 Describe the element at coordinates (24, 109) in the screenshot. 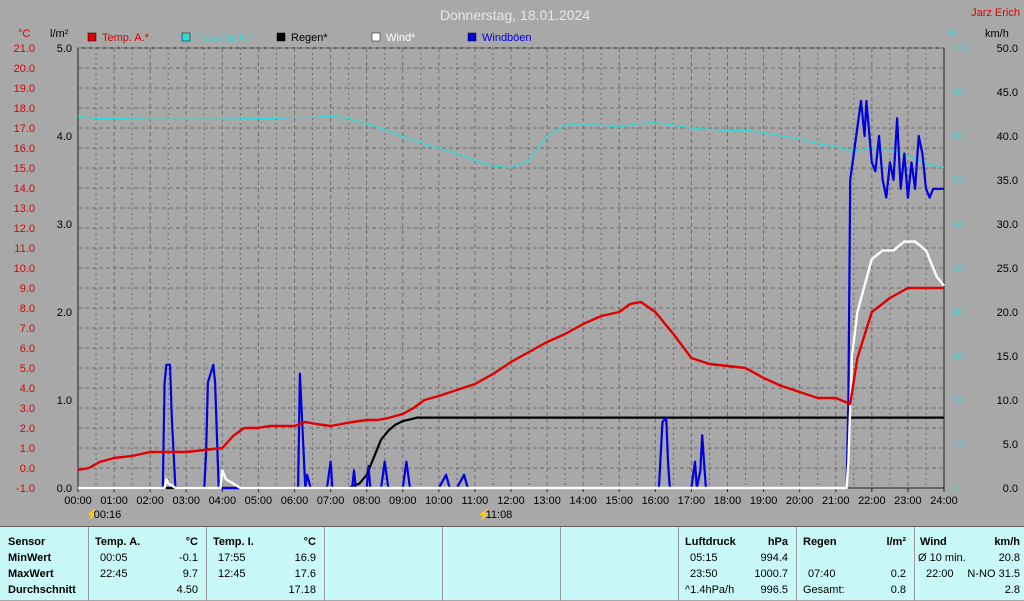

I see `temp-tick-label: 18.0` at that location.